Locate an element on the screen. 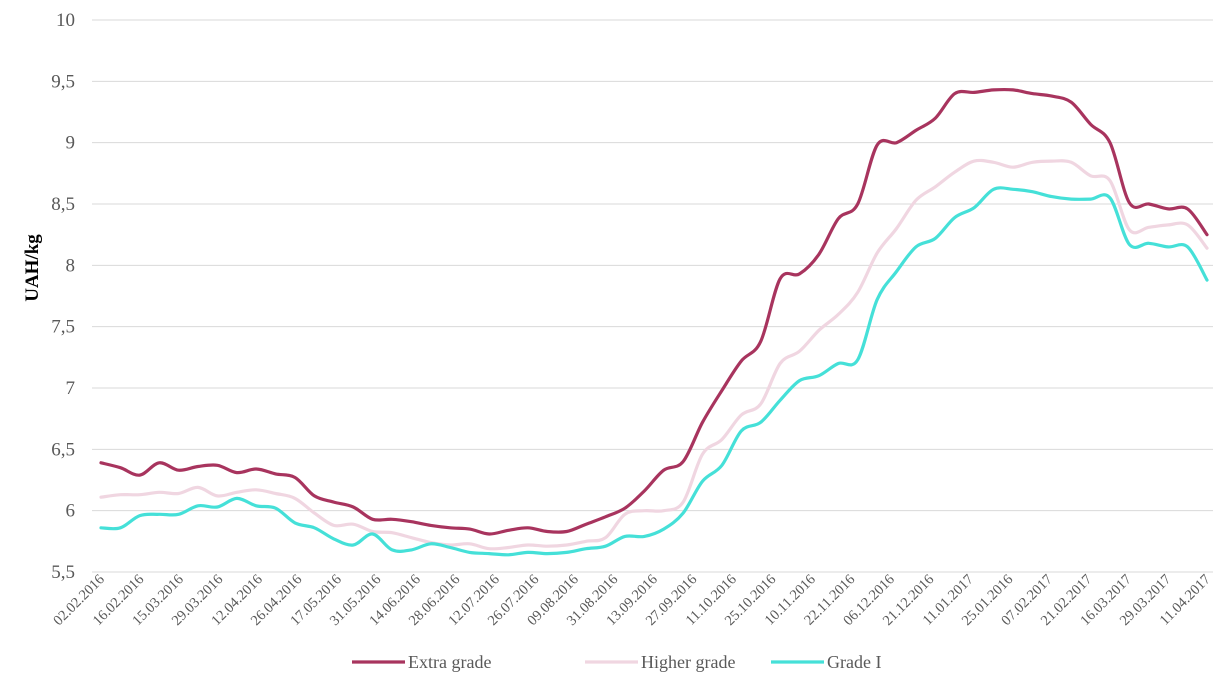 Image resolution: width=1229 pixels, height=681 pixels. y-tick-label: 9,5 is located at coordinates (63, 81).